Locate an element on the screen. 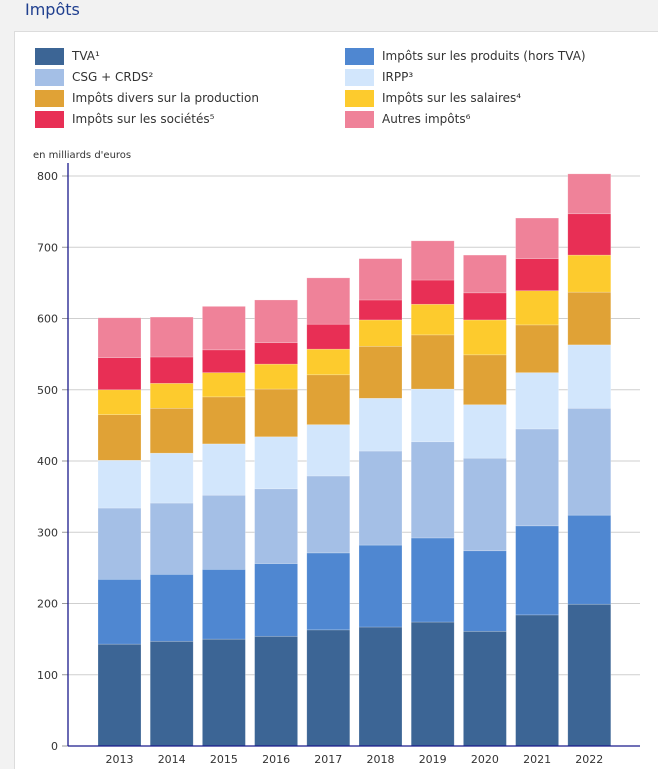 This screenshot has width=658, height=769. legend-label: TVA¹ is located at coordinates (86, 56).